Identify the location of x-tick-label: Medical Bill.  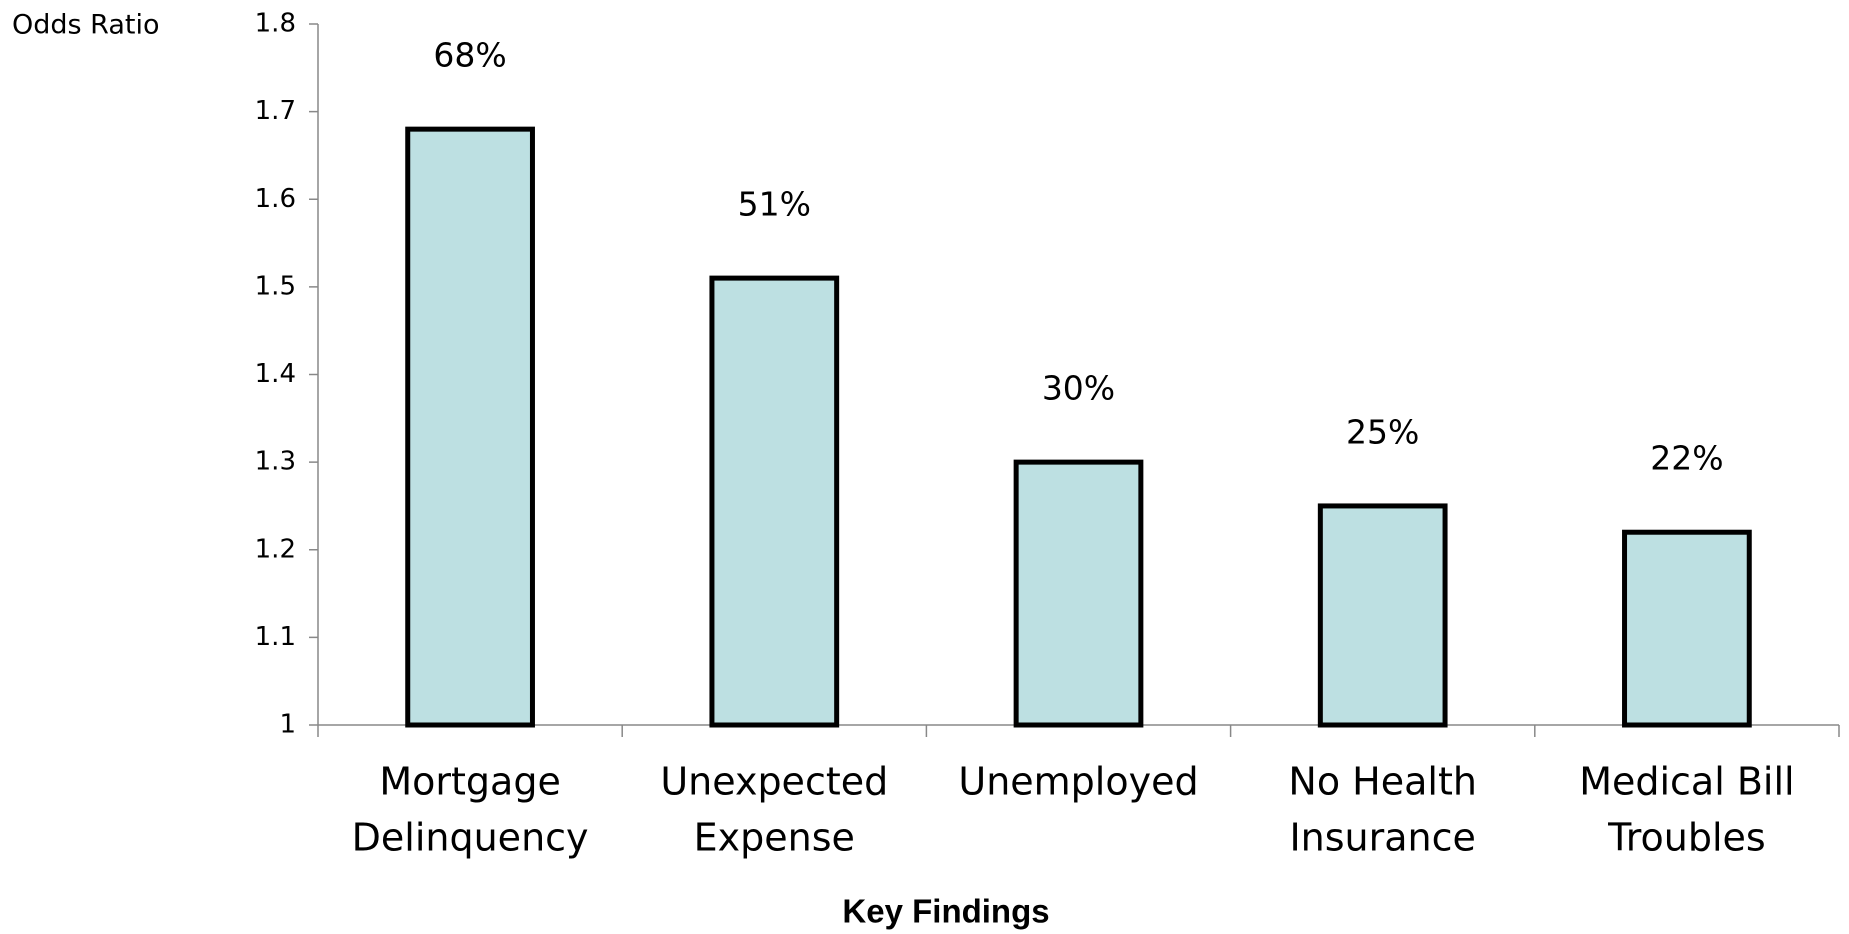
(1686, 782).